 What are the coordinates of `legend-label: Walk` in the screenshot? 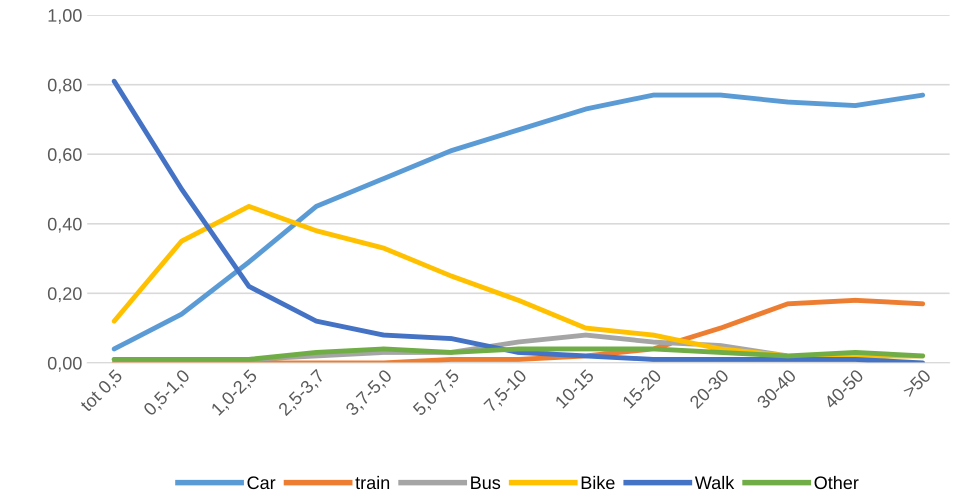 It's located at (714, 483).